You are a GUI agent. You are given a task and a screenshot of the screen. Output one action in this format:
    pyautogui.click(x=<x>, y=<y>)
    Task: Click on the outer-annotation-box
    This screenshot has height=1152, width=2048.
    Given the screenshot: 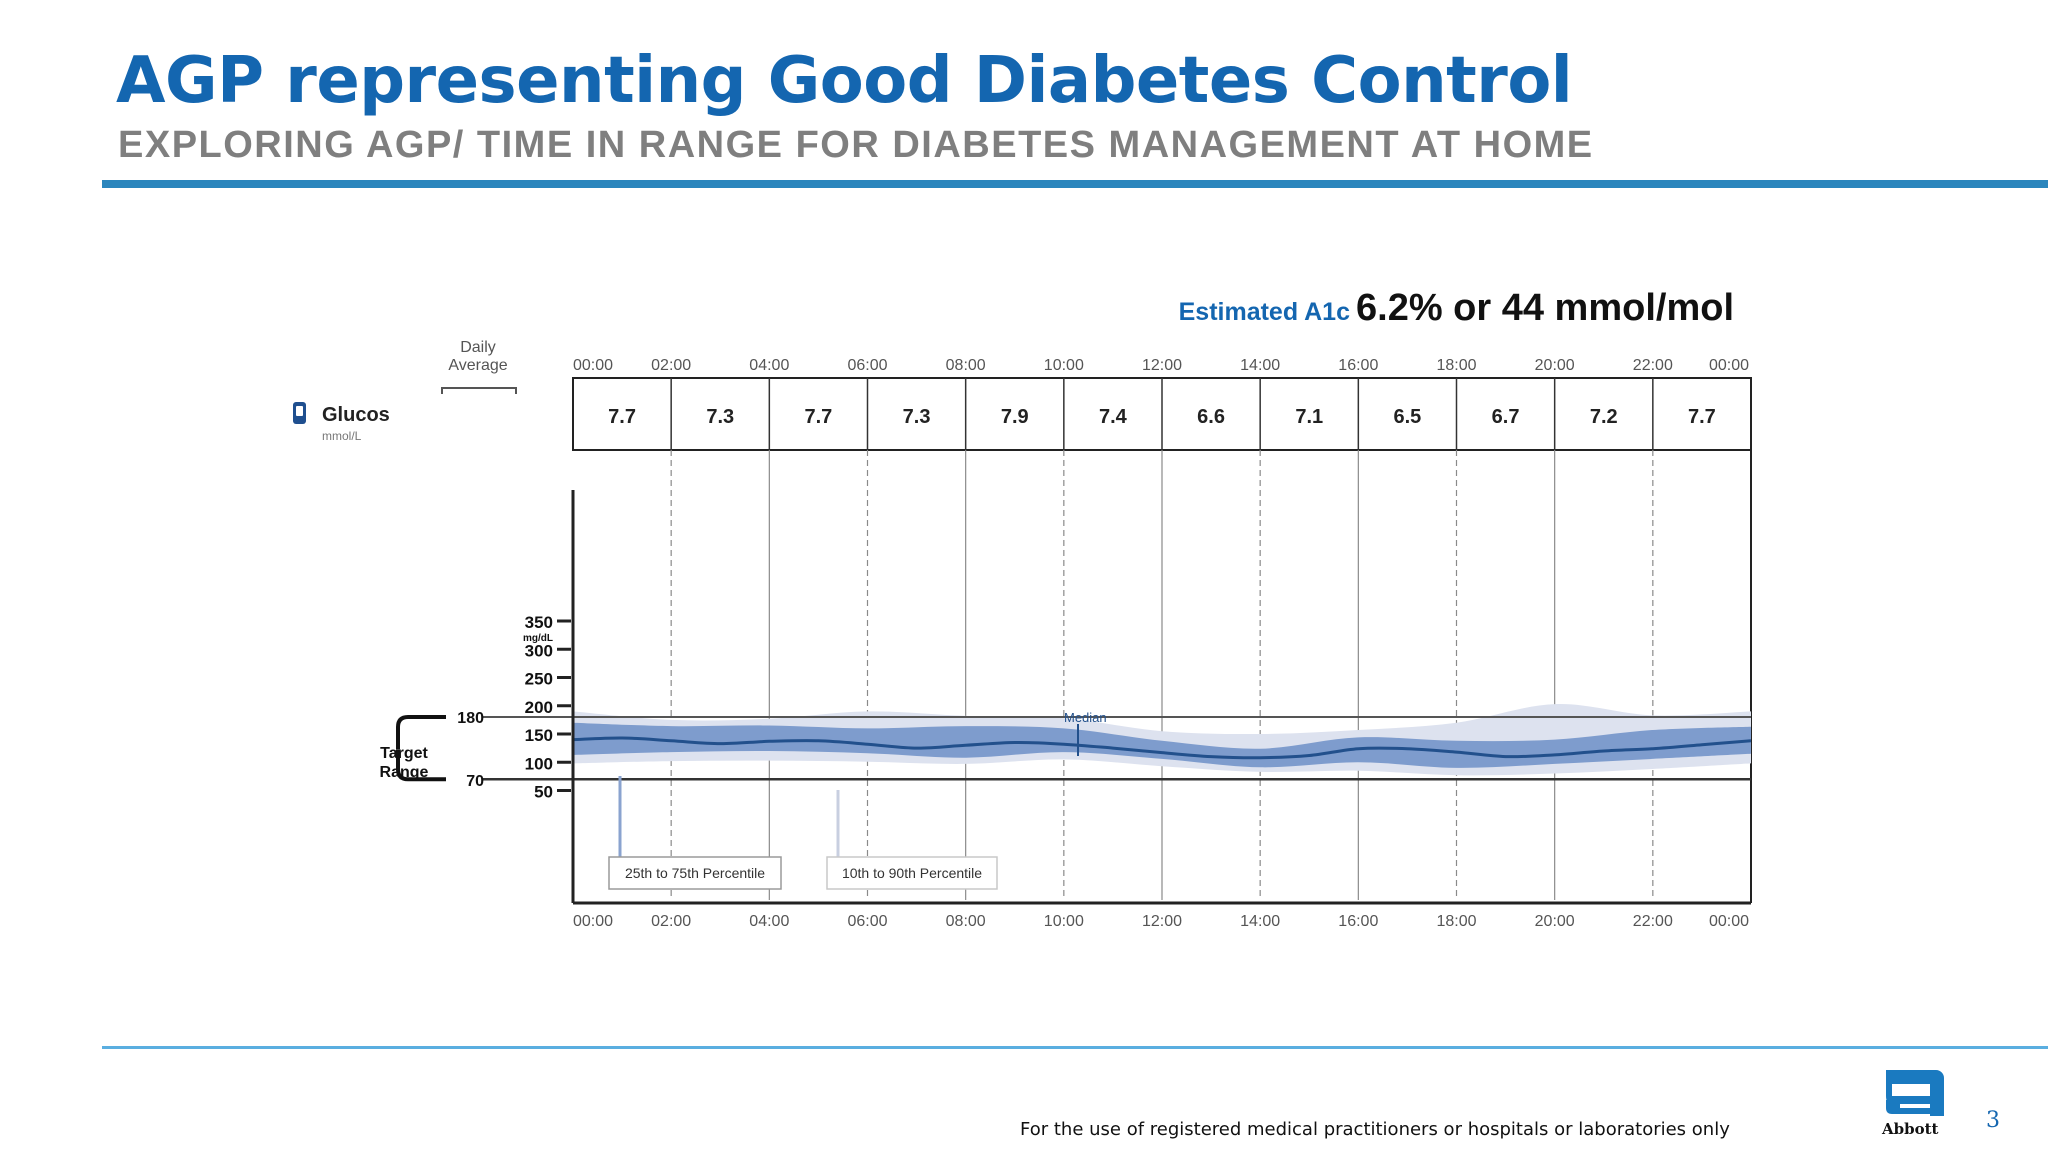 What is the action you would take?
    pyautogui.click(x=912, y=873)
    